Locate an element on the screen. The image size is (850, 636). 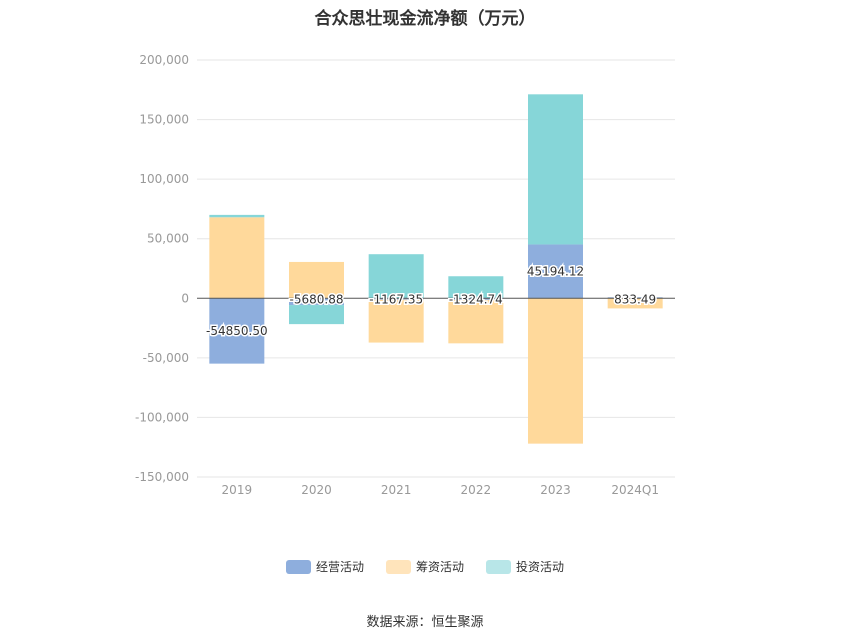
x-tick-label: 2022 is located at coordinates (476, 490).